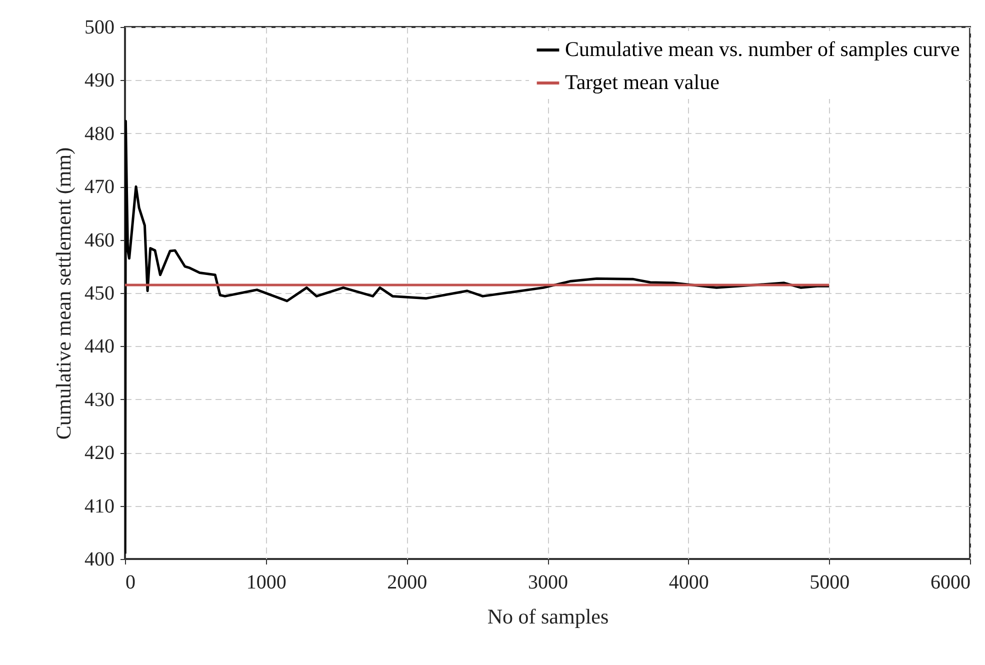 The height and width of the screenshot is (665, 985). What do you see at coordinates (99, 240) in the screenshot?
I see `y-tick-label: 460` at bounding box center [99, 240].